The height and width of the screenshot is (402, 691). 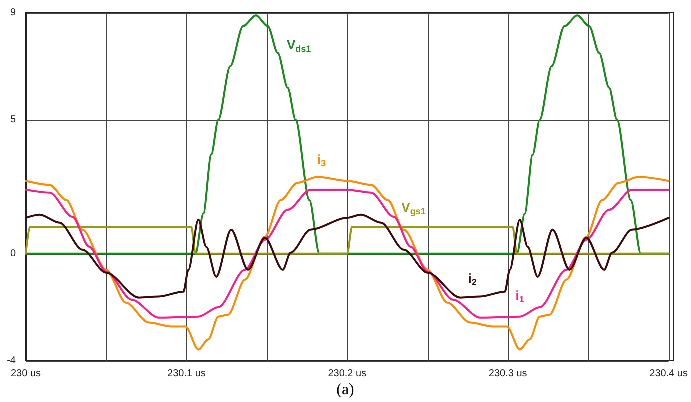 What do you see at coordinates (669, 374) in the screenshot?
I see `x-tick-label: 230.4 us` at bounding box center [669, 374].